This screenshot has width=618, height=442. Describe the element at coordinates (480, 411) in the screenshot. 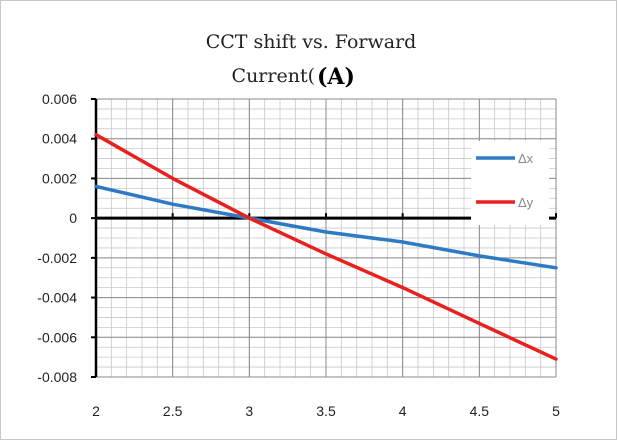

I see `x-tick-label: 4.5` at that location.